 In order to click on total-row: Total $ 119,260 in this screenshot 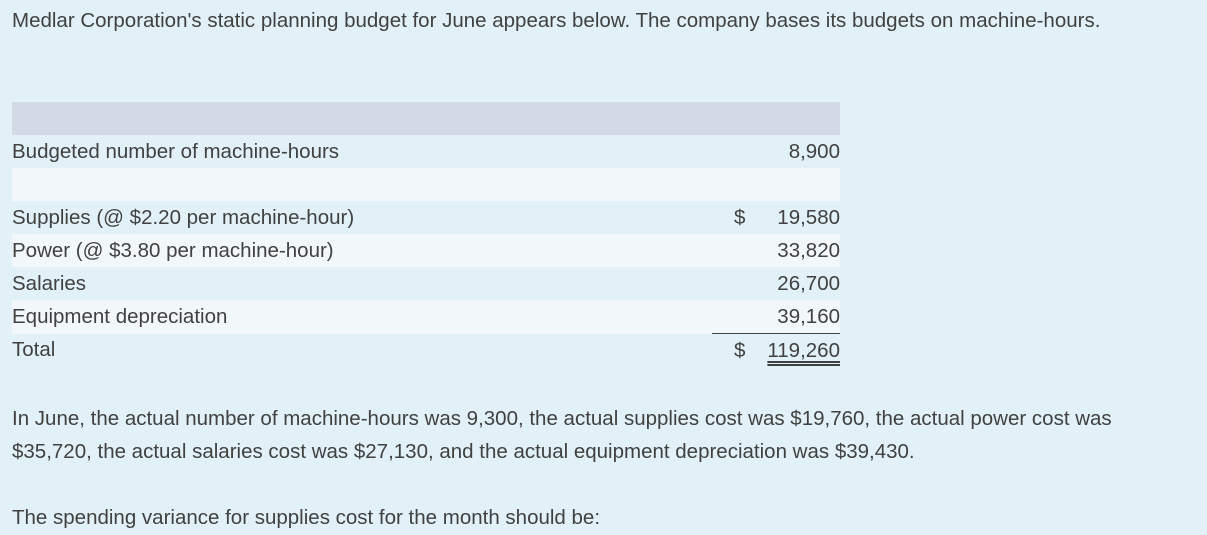, I will do `click(426, 350)`.